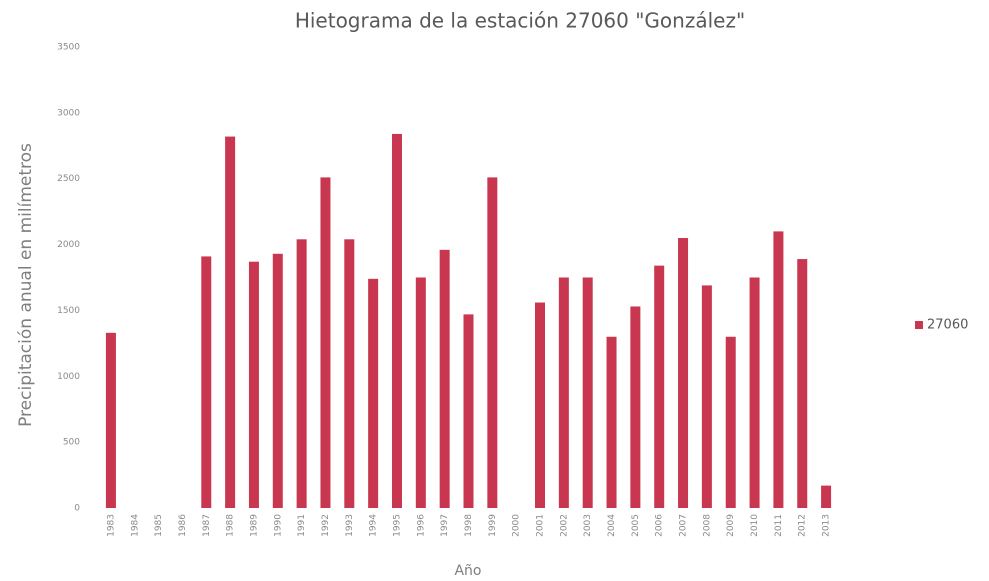 The height and width of the screenshot is (581, 989). What do you see at coordinates (71, 443) in the screenshot?
I see `y-tick-label: 500` at bounding box center [71, 443].